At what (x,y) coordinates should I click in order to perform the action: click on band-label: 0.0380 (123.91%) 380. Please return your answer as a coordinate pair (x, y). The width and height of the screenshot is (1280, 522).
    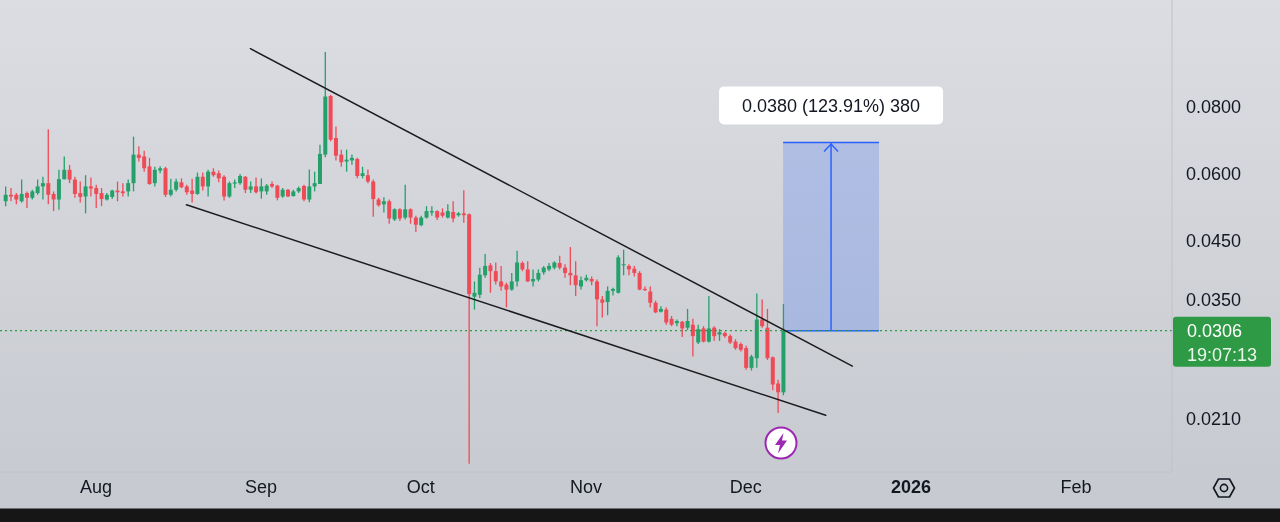
    Looking at the image, I should click on (831, 105).